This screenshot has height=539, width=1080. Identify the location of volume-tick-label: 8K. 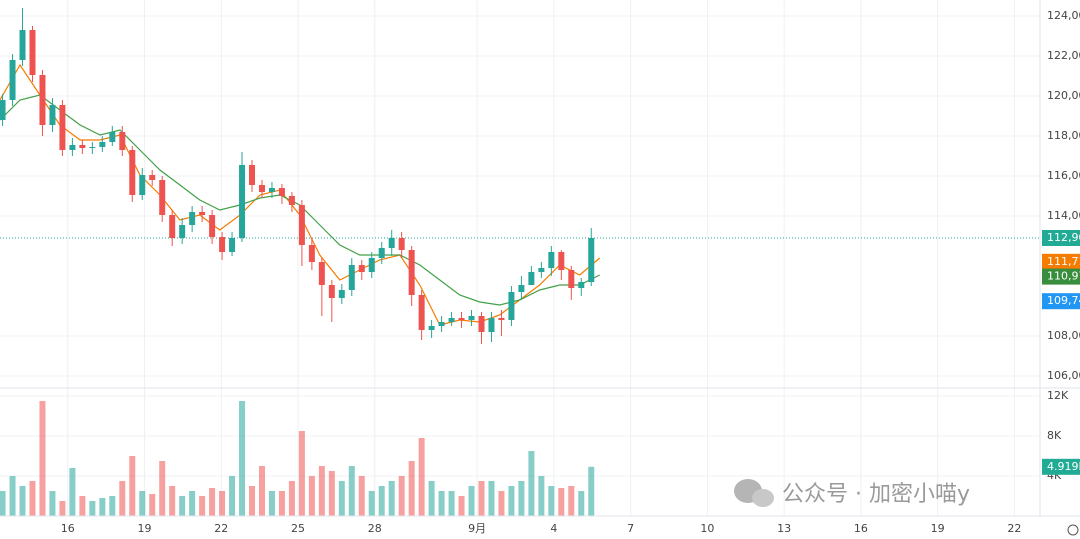
(1054, 435).